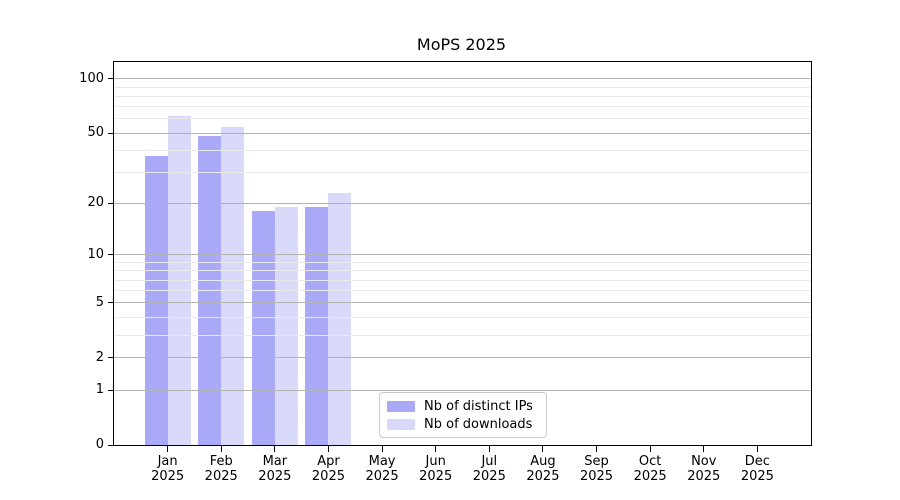 The image size is (900, 500). What do you see at coordinates (401, 406) in the screenshot?
I see `legend-swatch-distinct-ips` at bounding box center [401, 406].